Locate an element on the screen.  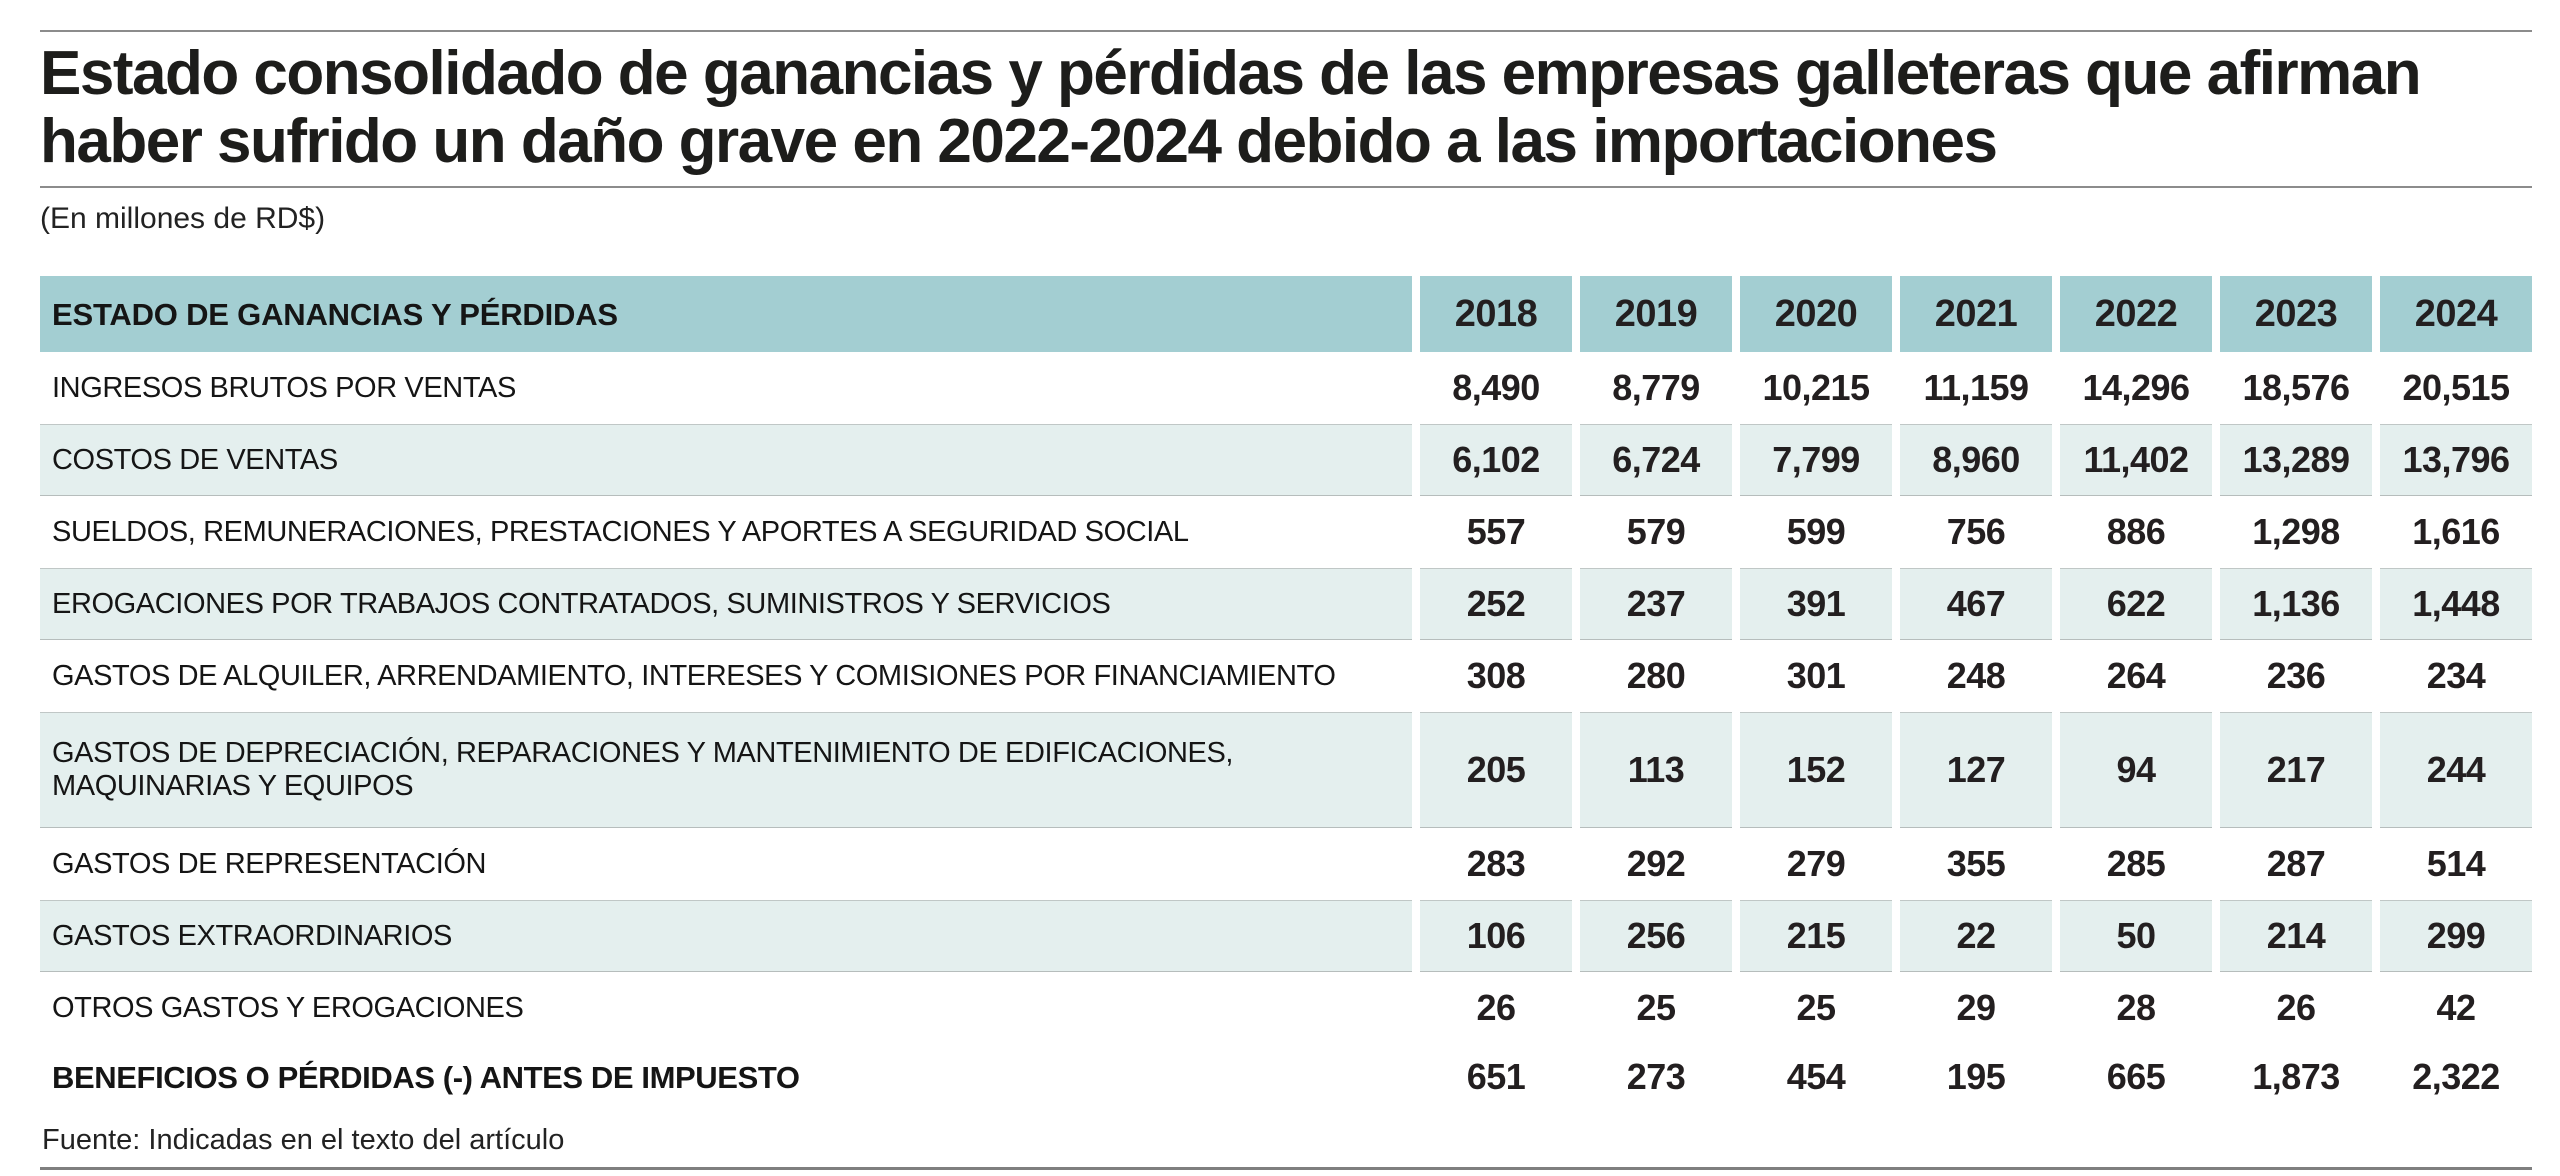
value-cell: 355 is located at coordinates (1976, 864).